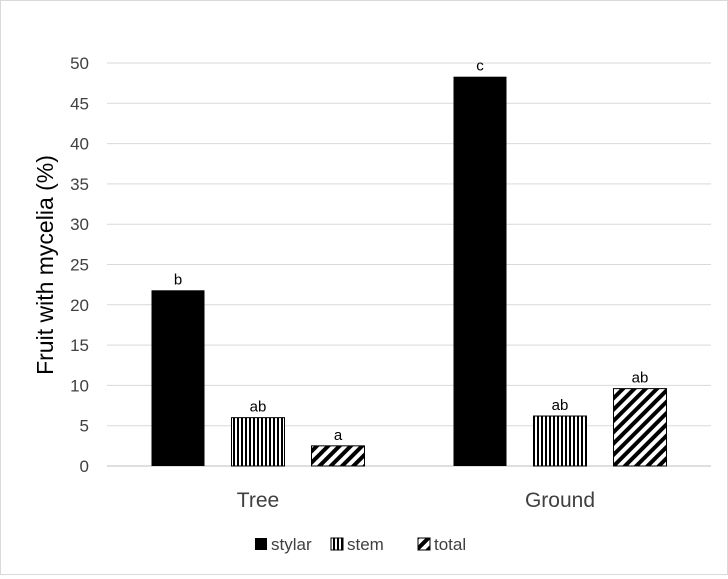  I want to click on data-label: a, so click(338, 435).